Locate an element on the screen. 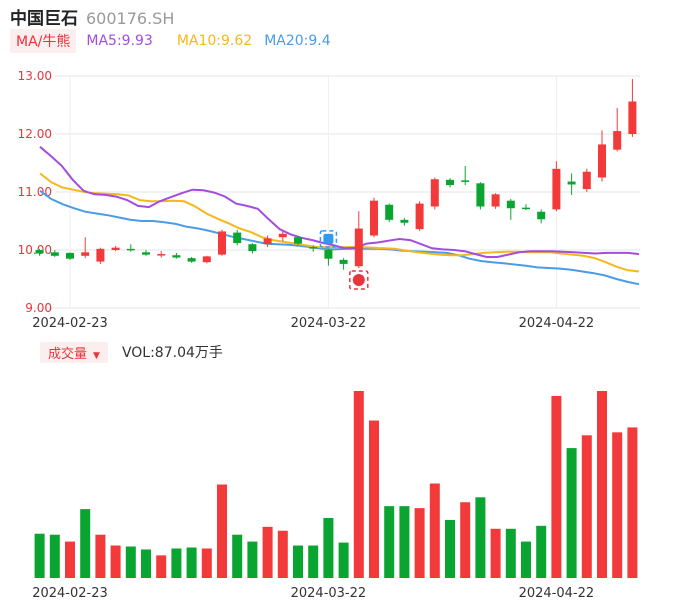 This screenshot has width=686, height=606. ma10-value: MA10:9.62 is located at coordinates (214, 41).